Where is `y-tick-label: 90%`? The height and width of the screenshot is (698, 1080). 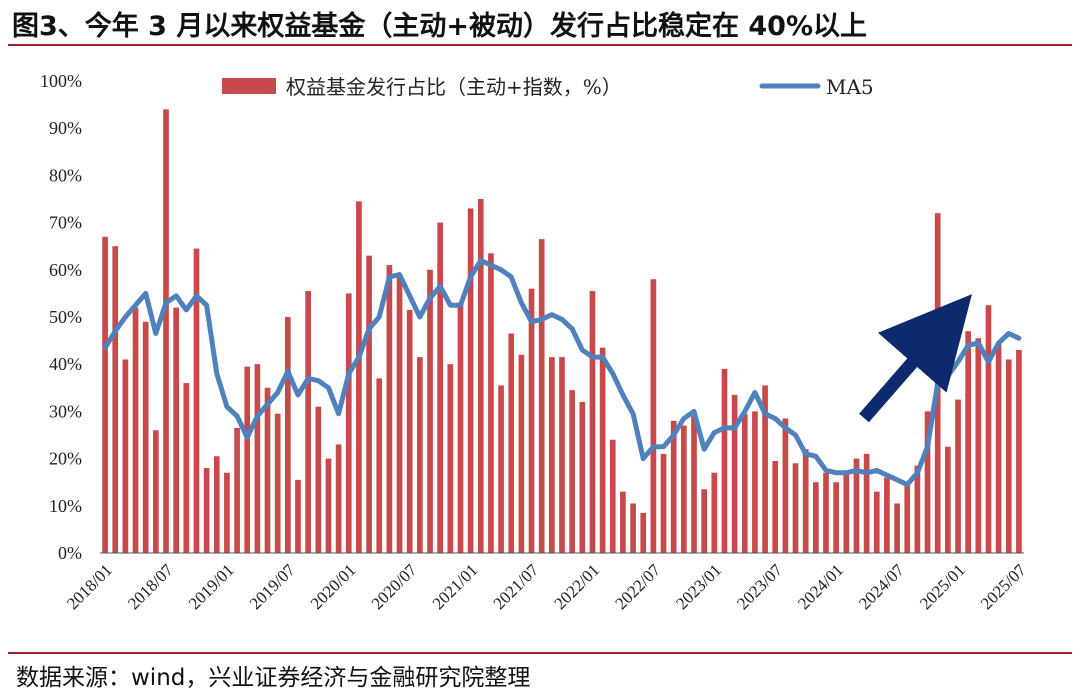 y-tick-label: 90% is located at coordinates (65, 128).